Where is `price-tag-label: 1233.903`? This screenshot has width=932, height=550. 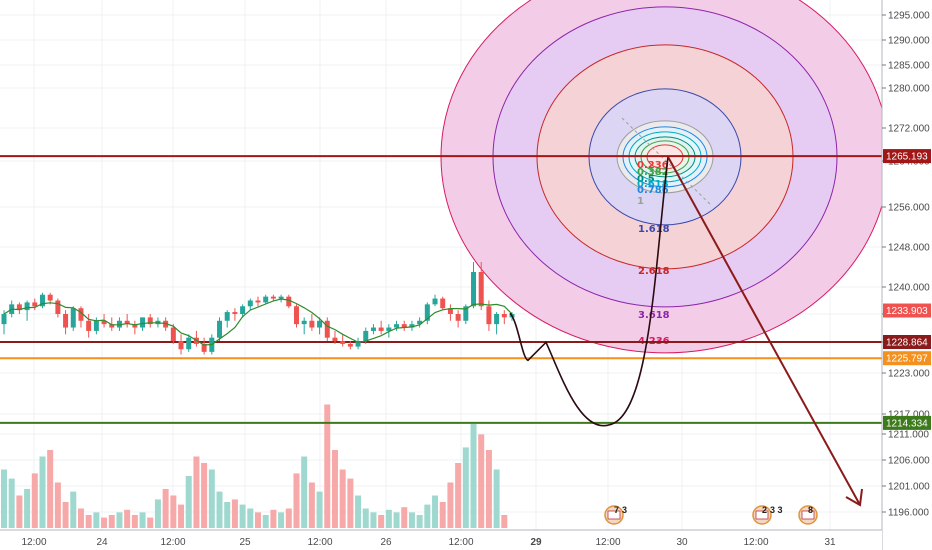 price-tag-label: 1233.903 is located at coordinates (907, 311).